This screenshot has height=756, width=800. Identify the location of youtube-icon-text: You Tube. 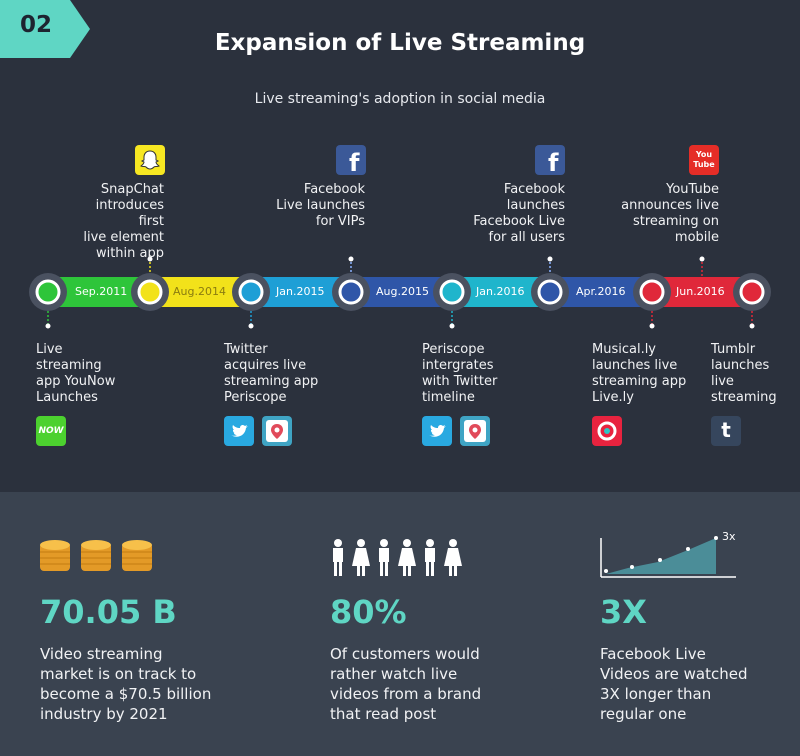
(704, 159).